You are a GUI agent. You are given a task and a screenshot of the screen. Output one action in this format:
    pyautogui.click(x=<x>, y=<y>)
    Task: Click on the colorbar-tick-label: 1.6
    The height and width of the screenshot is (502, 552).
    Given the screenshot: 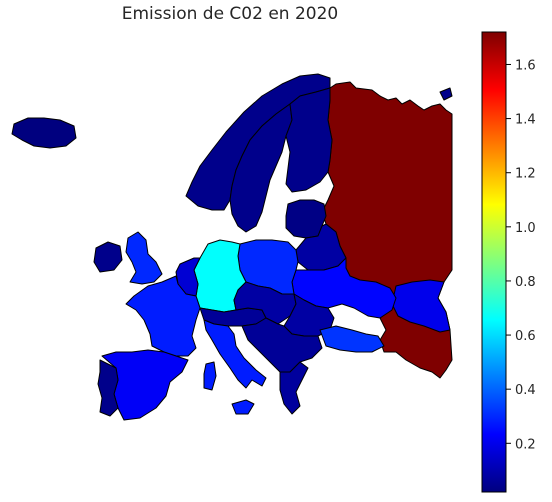 What is the action you would take?
    pyautogui.click(x=525, y=65)
    